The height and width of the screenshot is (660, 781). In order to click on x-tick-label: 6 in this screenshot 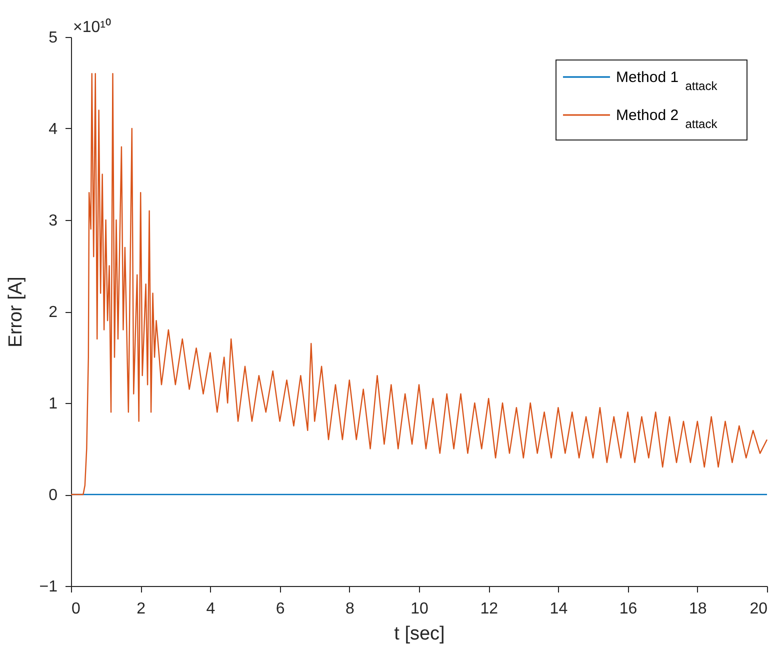, I will do `click(280, 609)`.